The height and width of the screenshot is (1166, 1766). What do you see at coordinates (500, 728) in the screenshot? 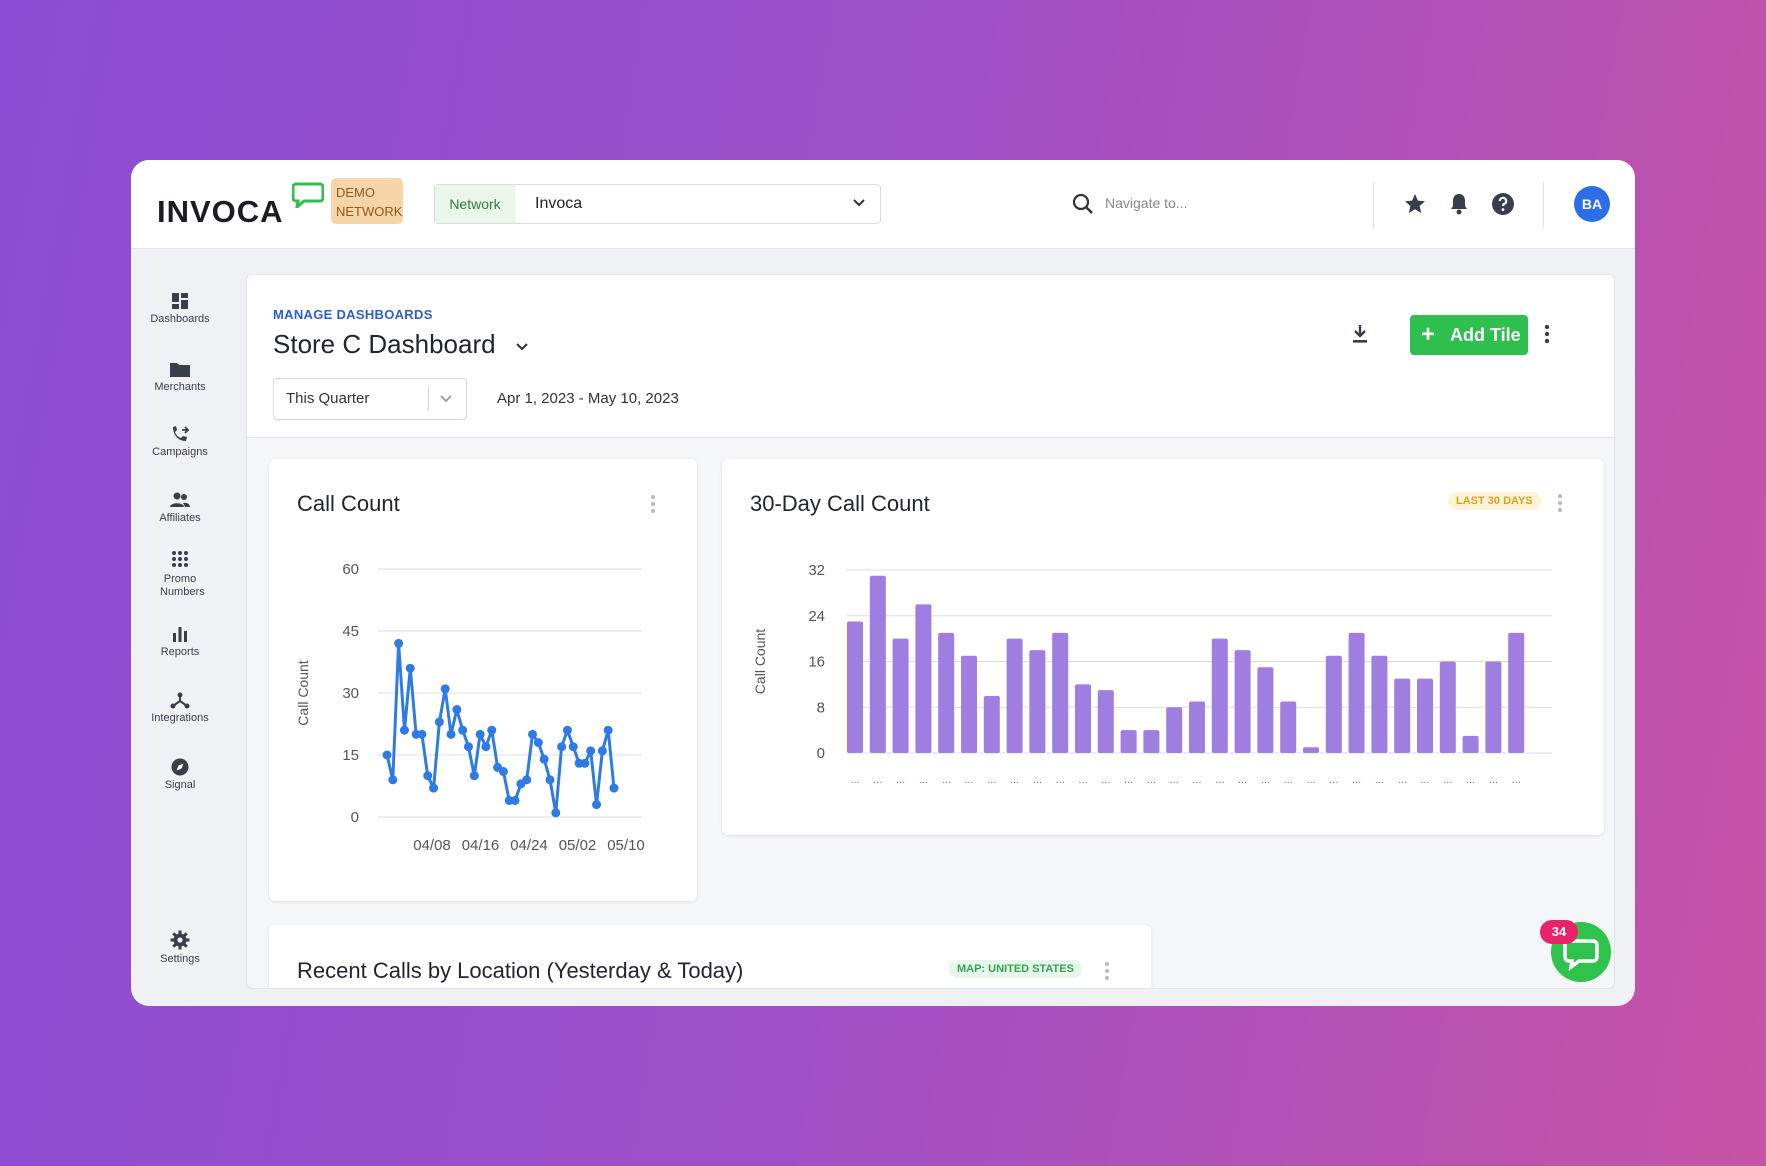
I see `series-line` at bounding box center [500, 728].